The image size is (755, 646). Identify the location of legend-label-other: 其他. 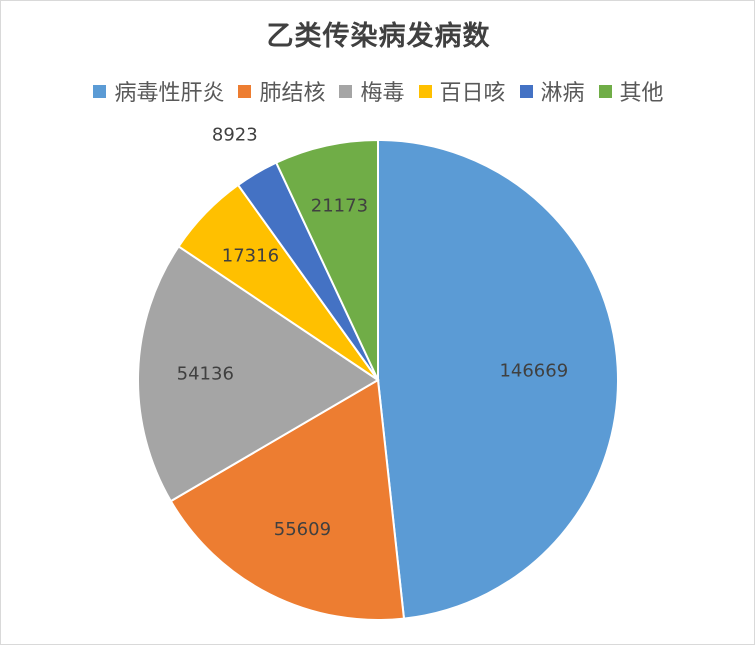
(641, 93).